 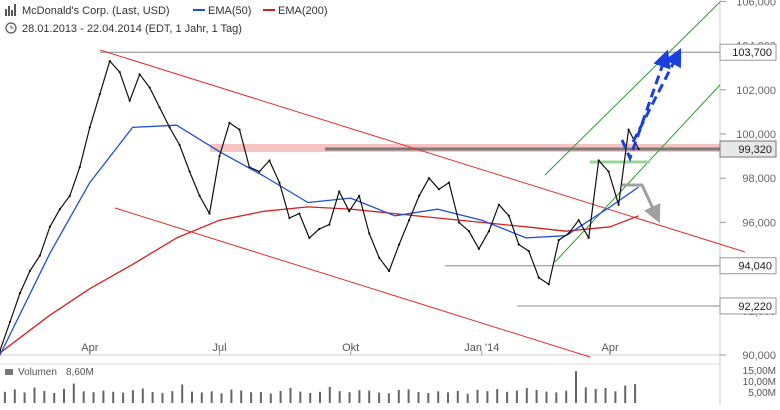 I want to click on x-tick-label: Jan '14, so click(x=481, y=348).